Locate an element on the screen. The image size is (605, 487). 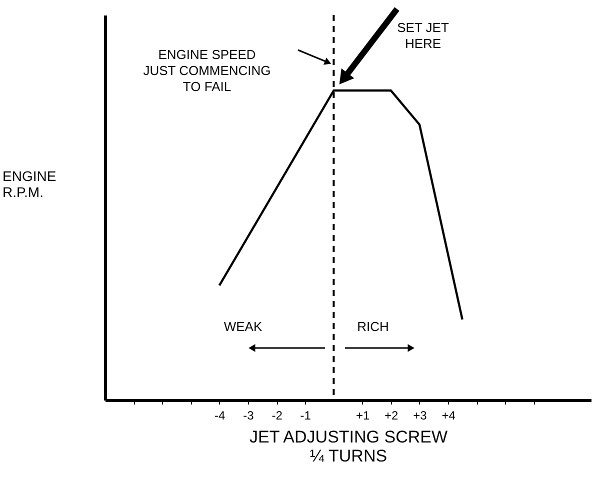
annotation: RICH is located at coordinates (373, 326).